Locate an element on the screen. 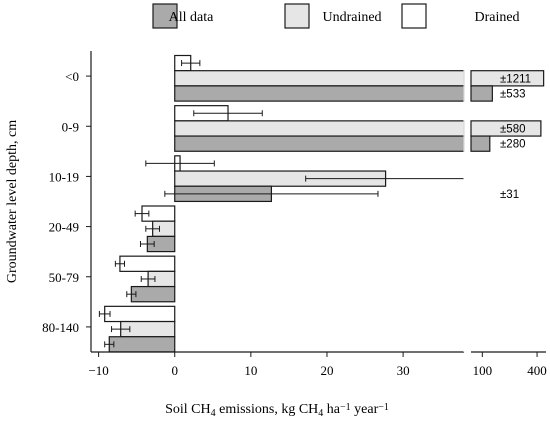 The image size is (550, 421). x-tick-label: −10 is located at coordinates (98, 370).